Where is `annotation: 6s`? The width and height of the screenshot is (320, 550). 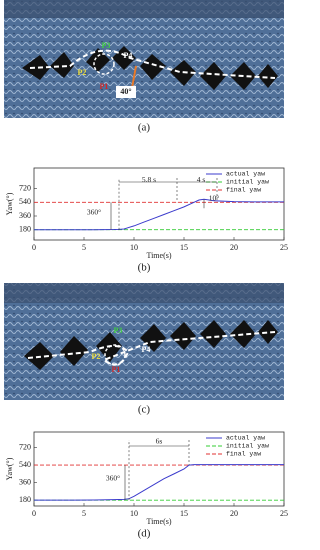
annotation: 6s is located at coordinates (159, 440).